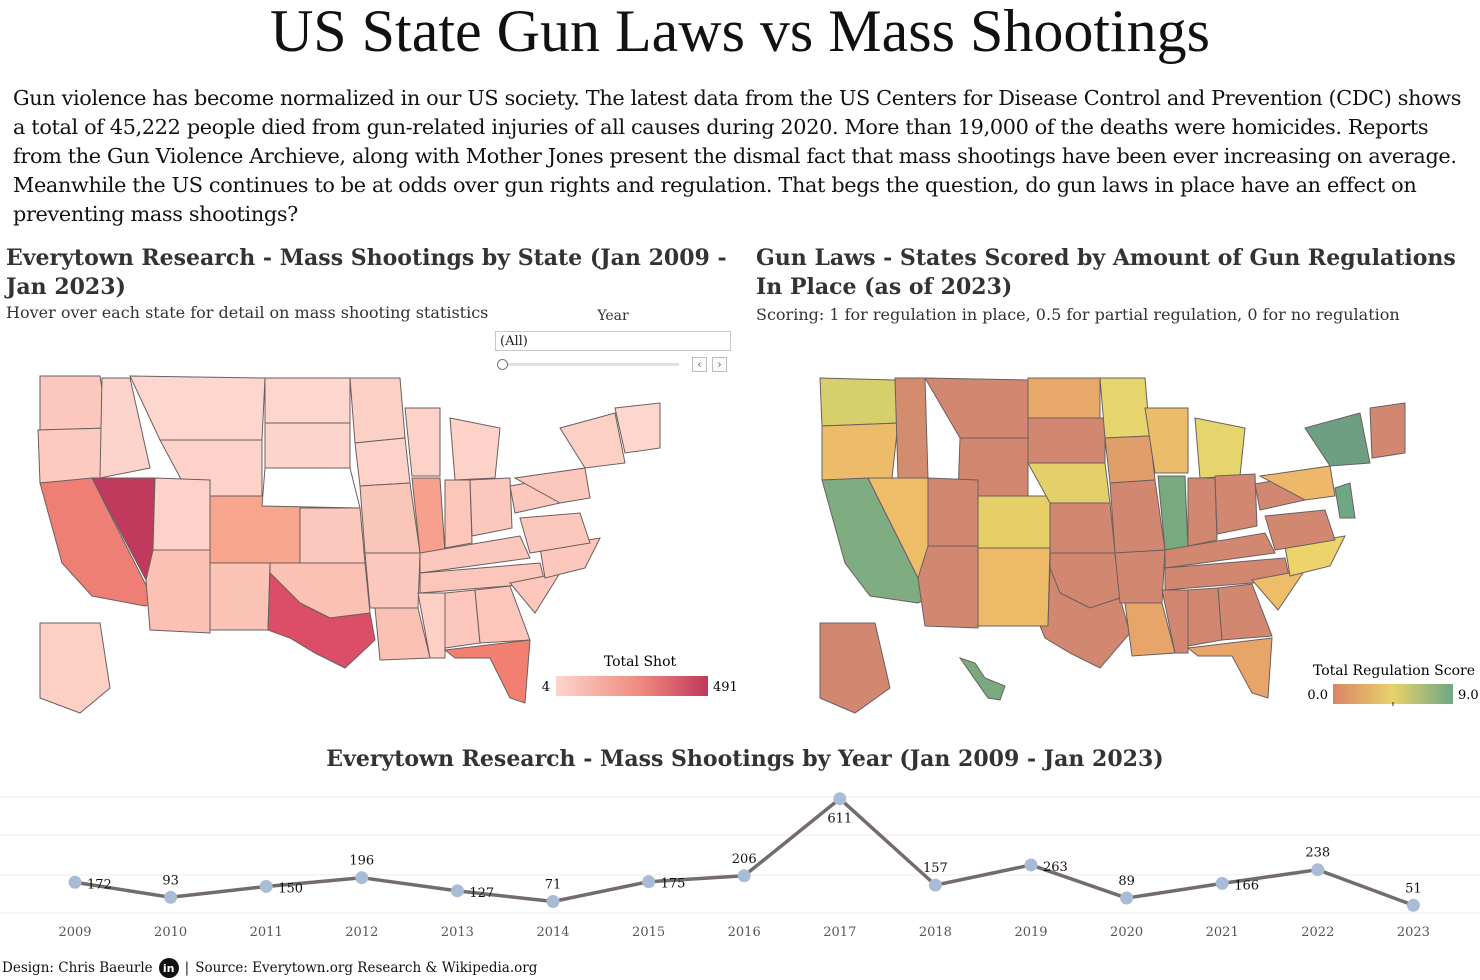 The width and height of the screenshot is (1480, 980). Describe the element at coordinates (1031, 865) in the screenshot. I see `data-point-2019` at that location.